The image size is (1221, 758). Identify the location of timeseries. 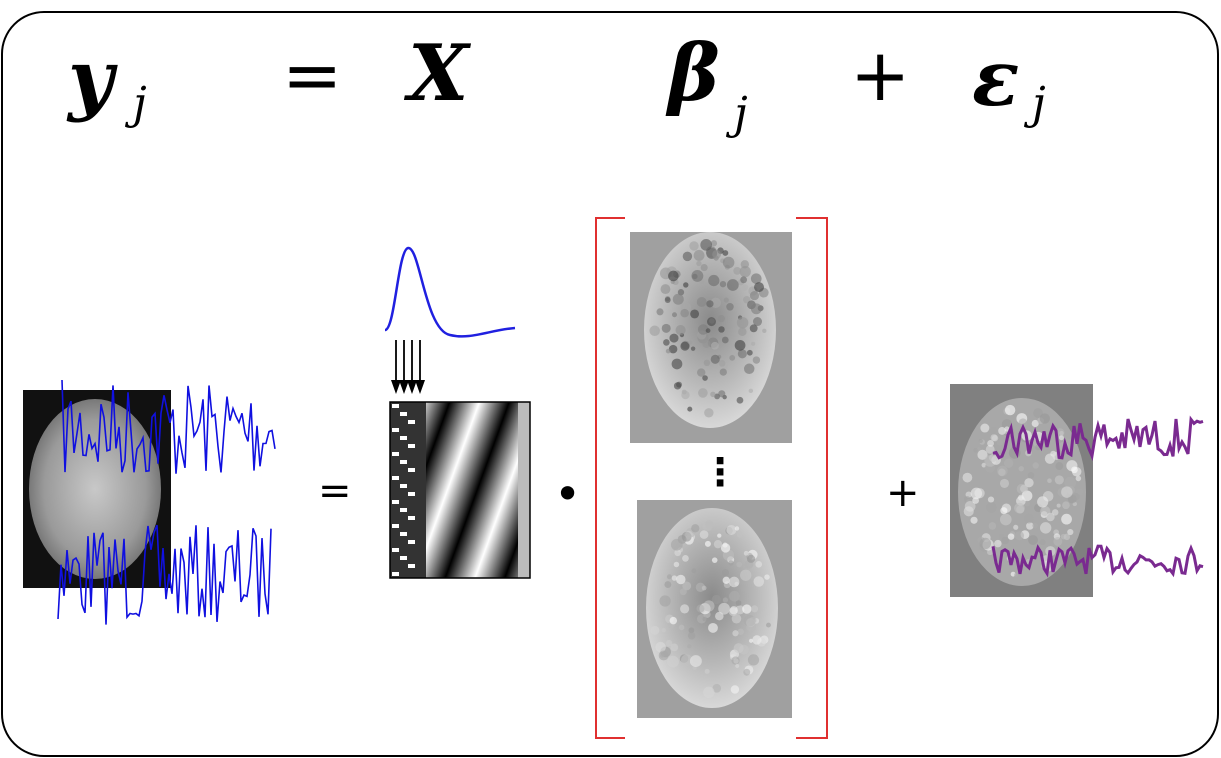
(1097, 561).